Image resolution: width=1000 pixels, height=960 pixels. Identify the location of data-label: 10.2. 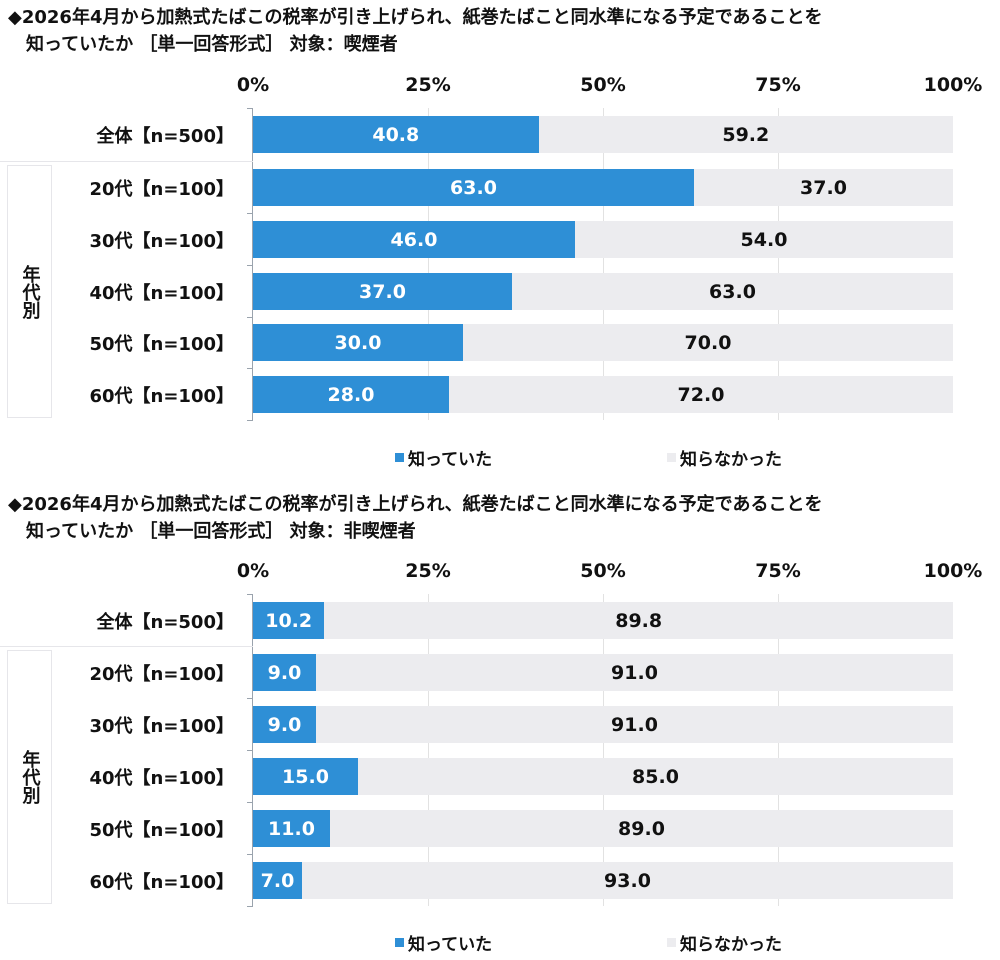
(289, 621).